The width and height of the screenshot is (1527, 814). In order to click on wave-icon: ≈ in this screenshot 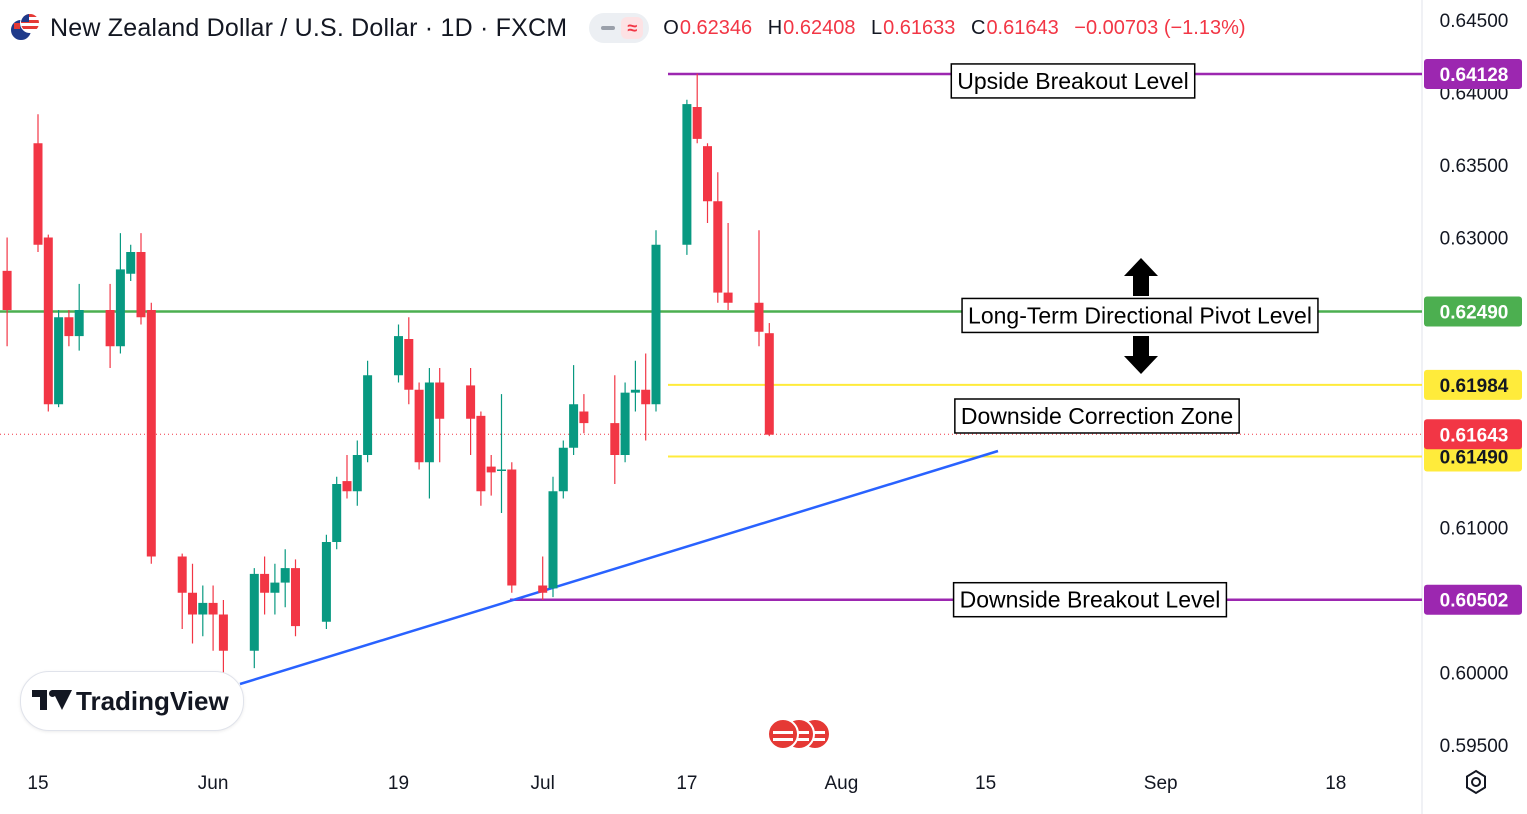, I will do `click(632, 28)`.